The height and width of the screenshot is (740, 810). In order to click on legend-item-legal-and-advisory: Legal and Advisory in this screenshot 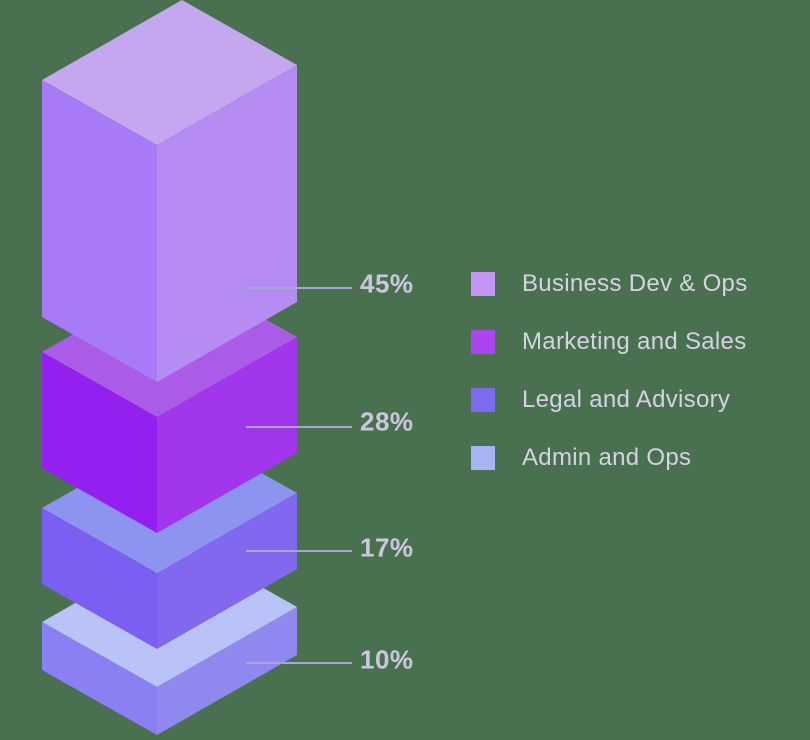, I will do `click(609, 399)`.